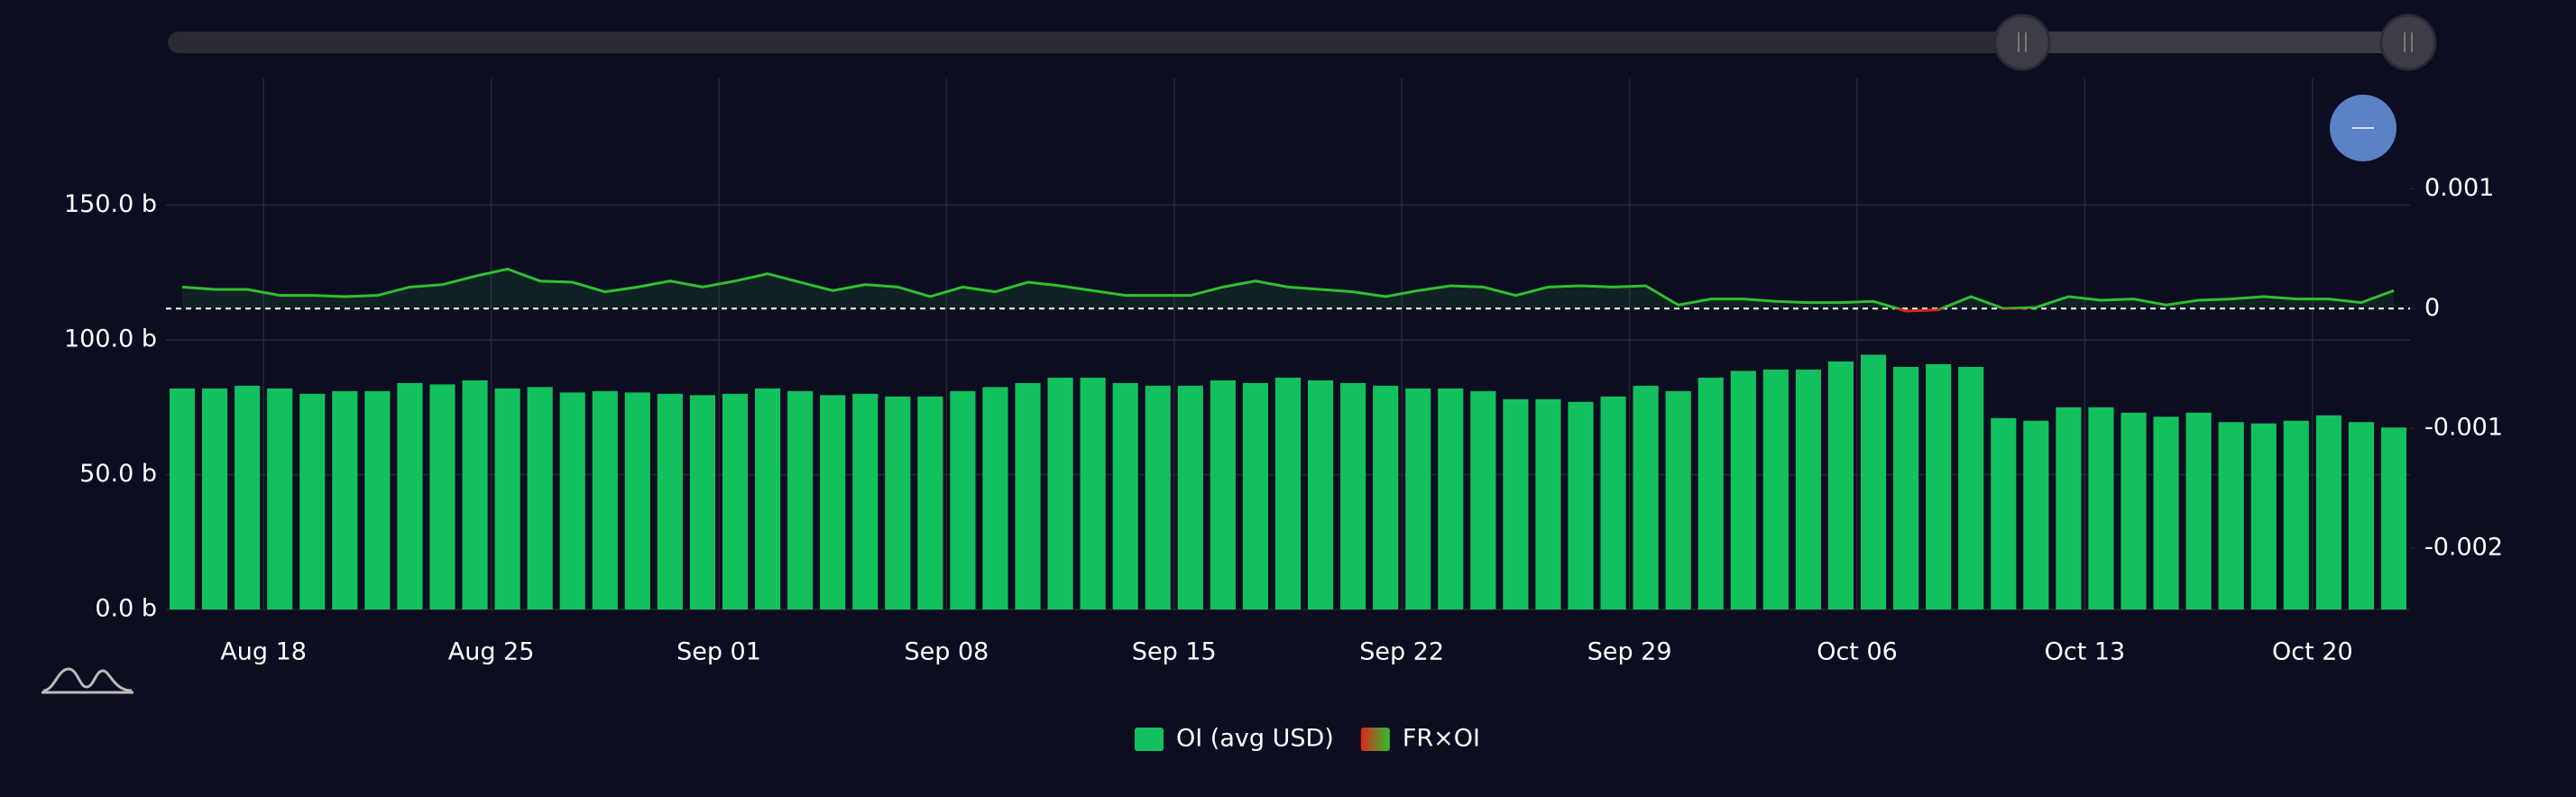 The width and height of the screenshot is (2576, 797). Describe the element at coordinates (87, 679) in the screenshot. I see `logo` at that location.